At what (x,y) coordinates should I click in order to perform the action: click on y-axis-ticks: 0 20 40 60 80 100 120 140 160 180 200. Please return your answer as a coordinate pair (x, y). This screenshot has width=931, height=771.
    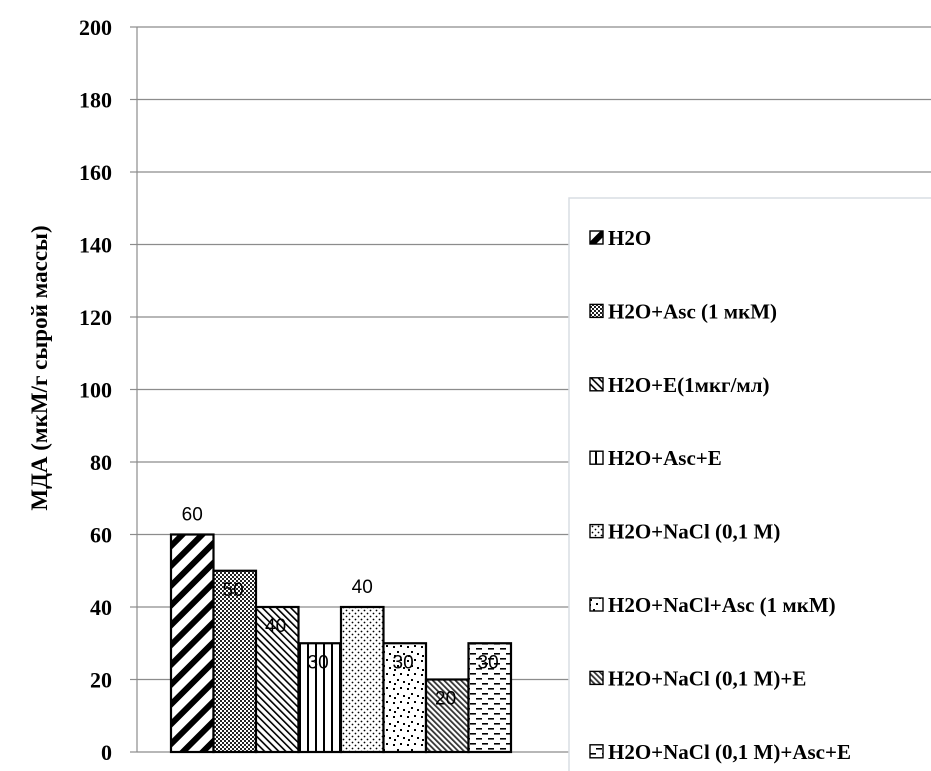
    Looking at the image, I should click on (95, 390).